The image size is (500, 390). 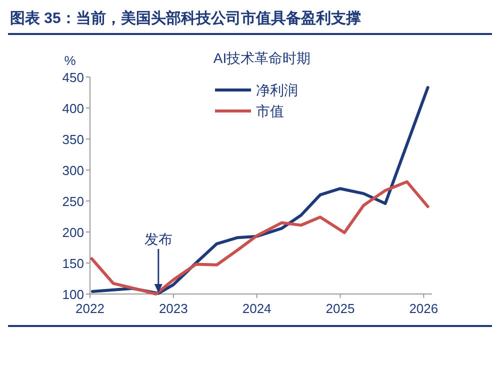 I want to click on y-tick-label: 450, so click(x=73, y=77).